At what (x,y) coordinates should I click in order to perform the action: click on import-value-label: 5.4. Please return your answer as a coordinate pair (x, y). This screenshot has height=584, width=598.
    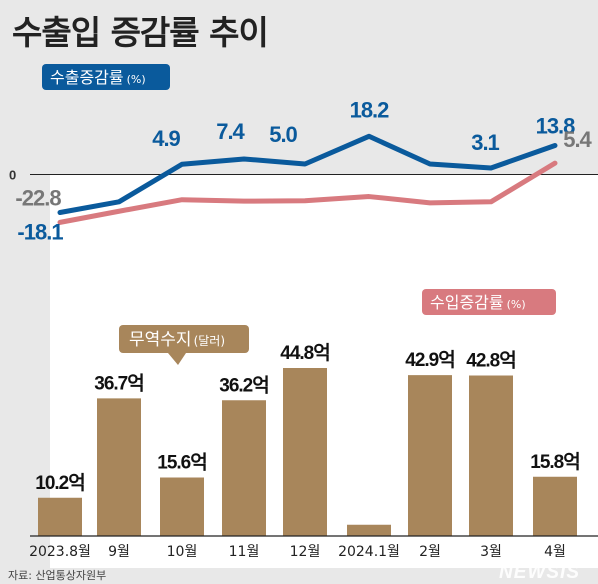
    Looking at the image, I should click on (577, 139).